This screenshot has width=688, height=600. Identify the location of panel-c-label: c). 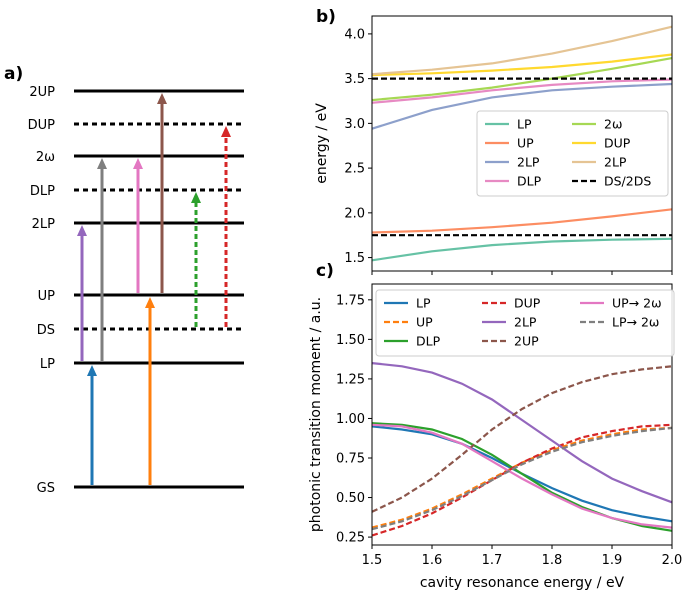
(325, 271).